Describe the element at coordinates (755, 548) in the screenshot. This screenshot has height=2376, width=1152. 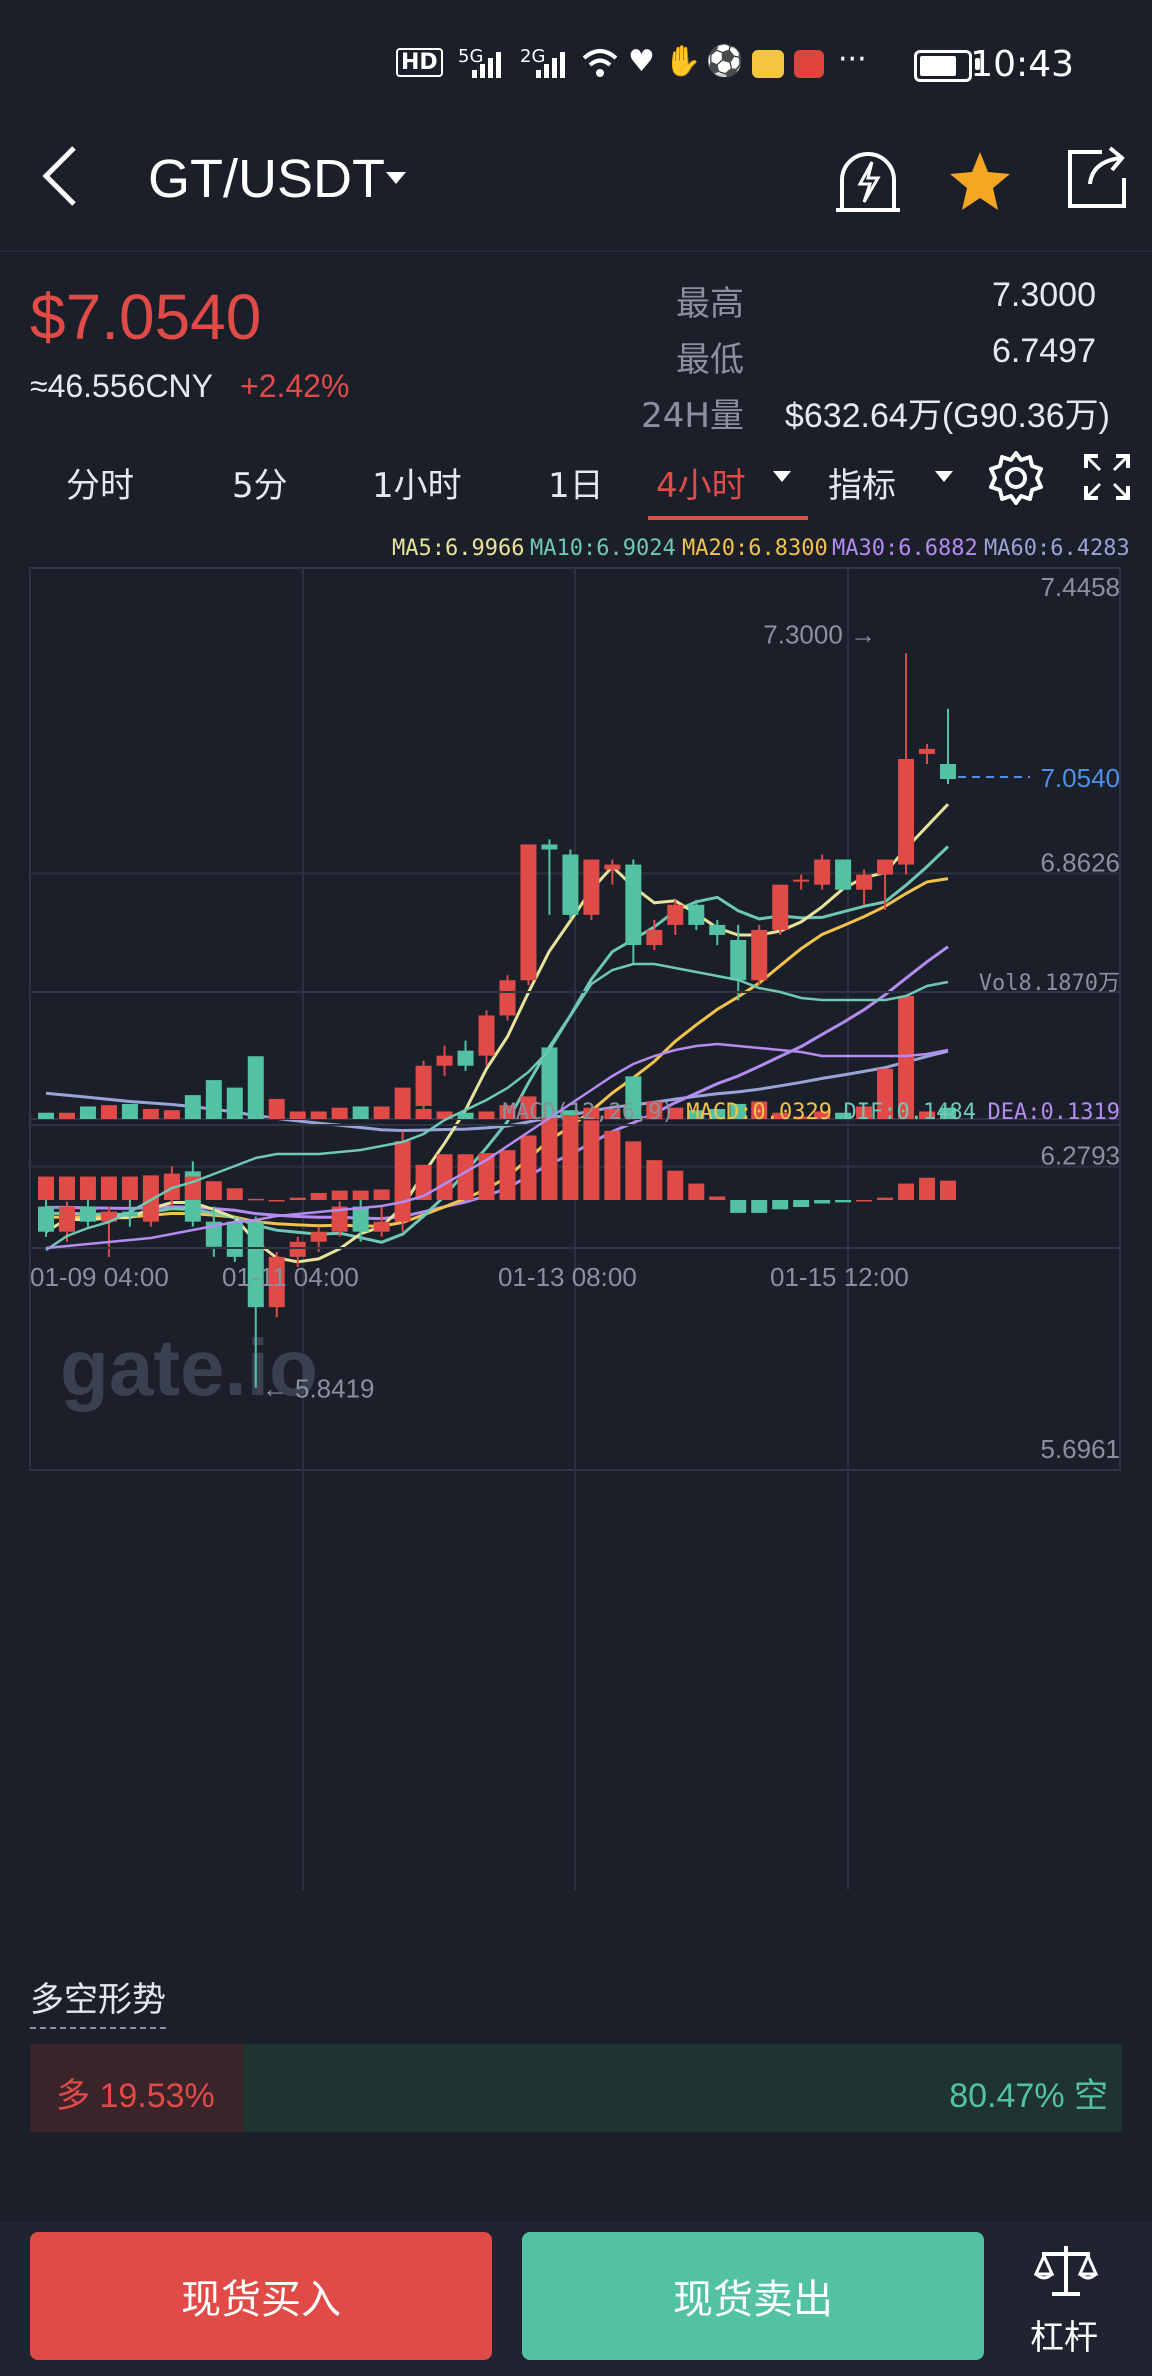
I see `ma20-legend: MA20:6.8300` at that location.